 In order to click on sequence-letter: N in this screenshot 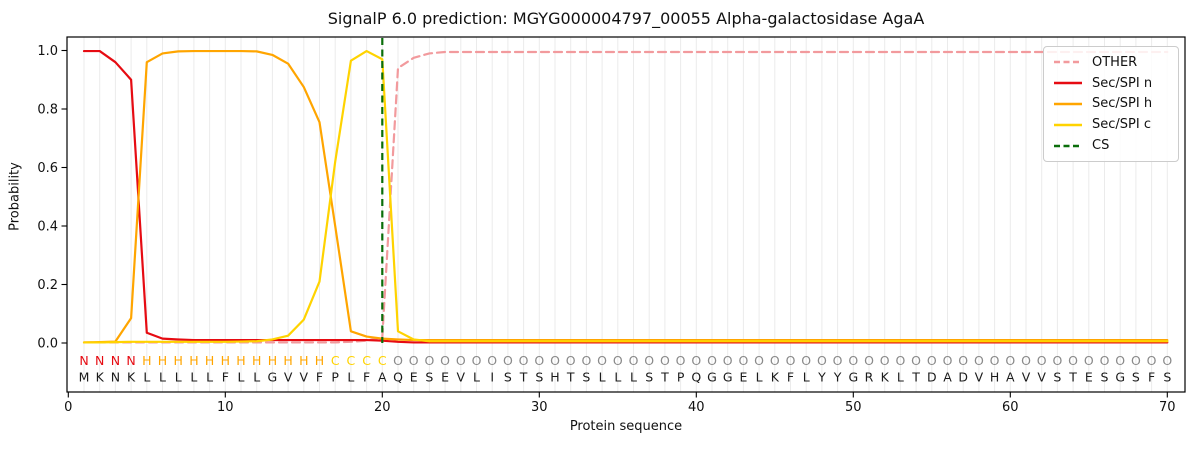, I will do `click(115, 377)`.